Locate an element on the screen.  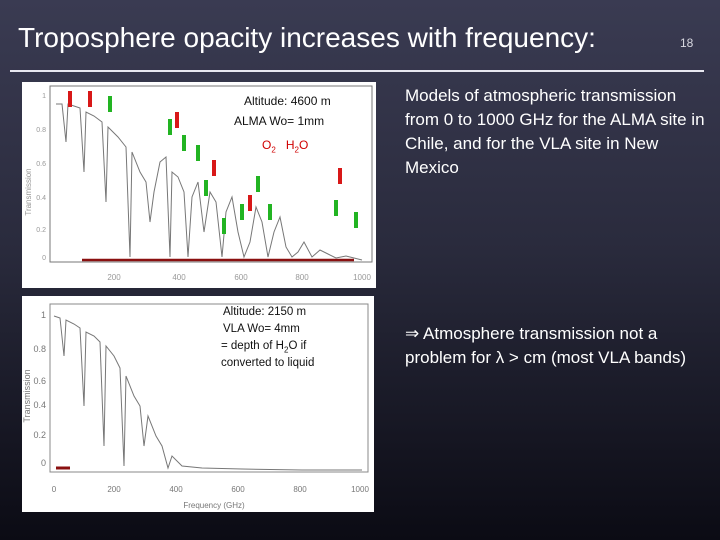
vla-liquid-note: converted to liquid is located at coordinates (268, 363).